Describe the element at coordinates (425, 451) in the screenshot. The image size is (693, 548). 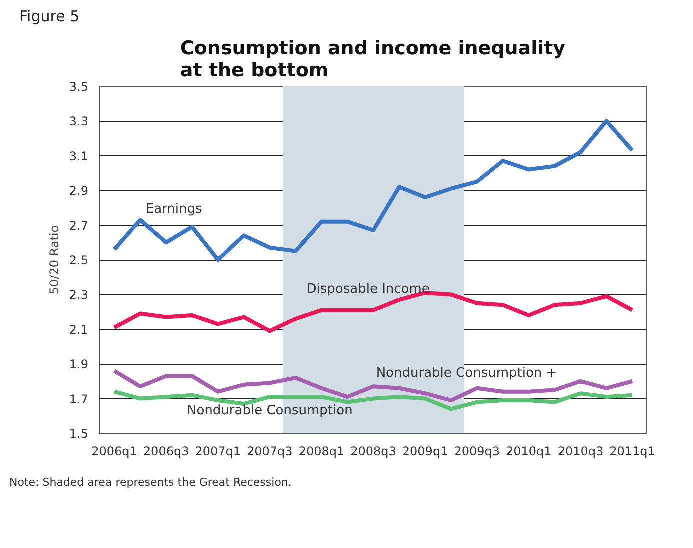
I see `x-tick-label: 2009q1` at that location.